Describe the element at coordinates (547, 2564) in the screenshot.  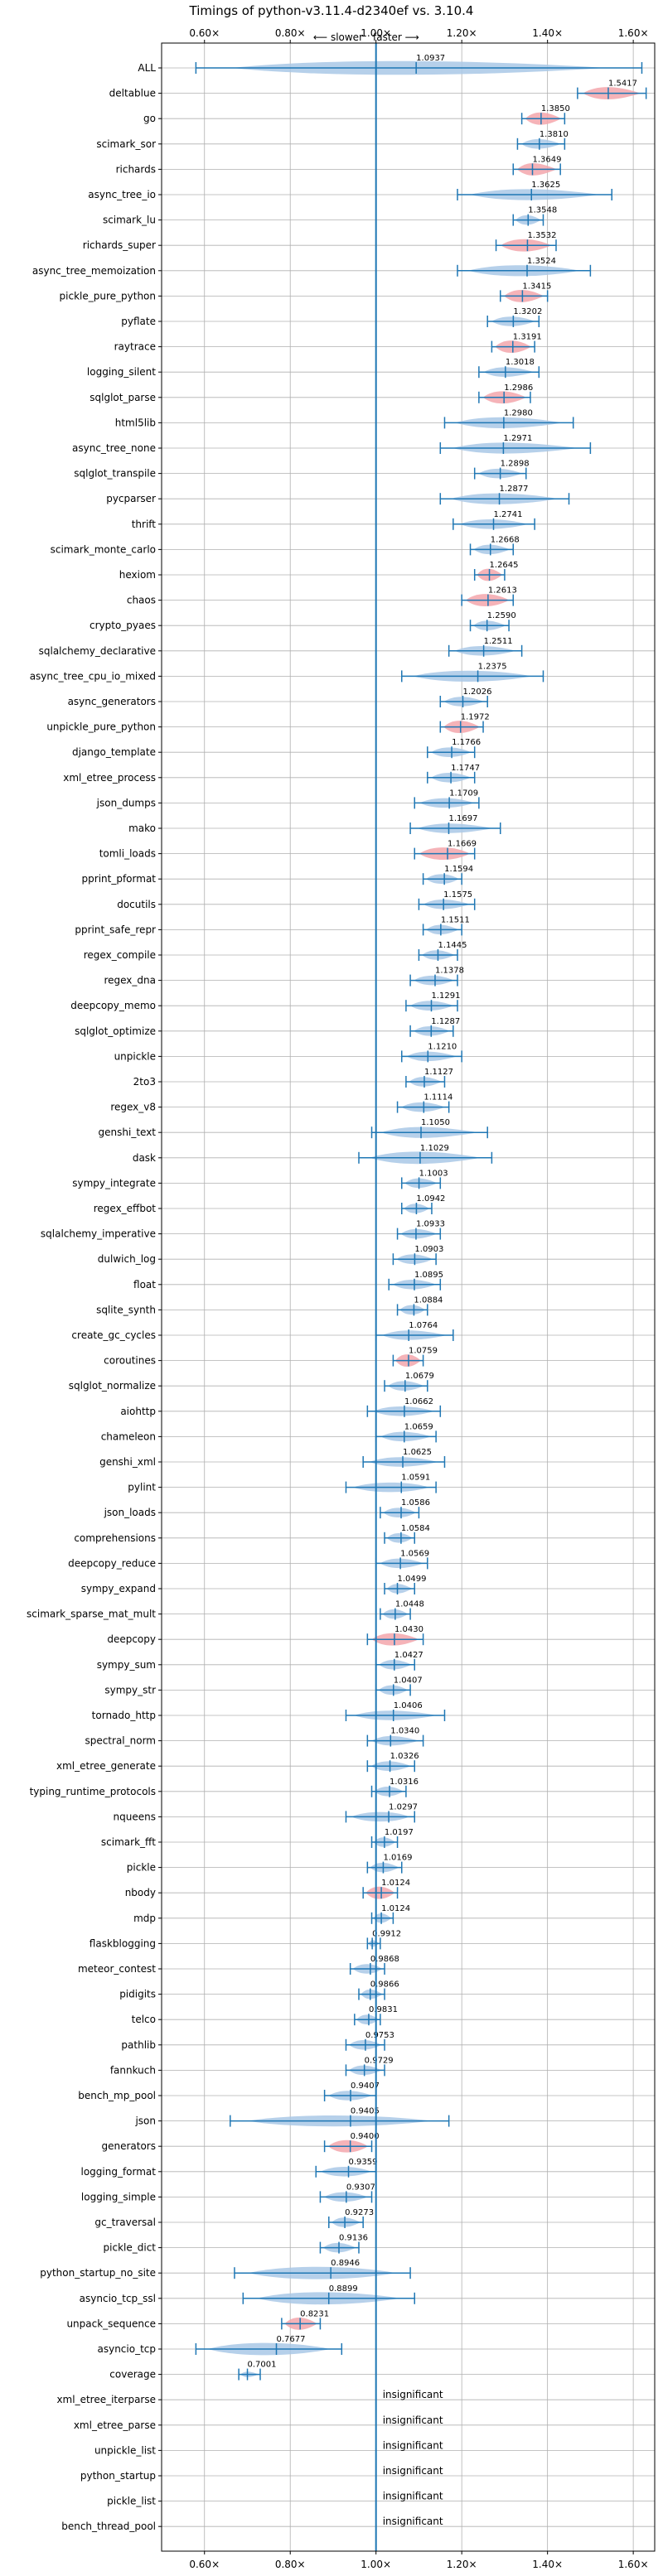
I see `x-tick-label-bottom: 1.40×` at that location.